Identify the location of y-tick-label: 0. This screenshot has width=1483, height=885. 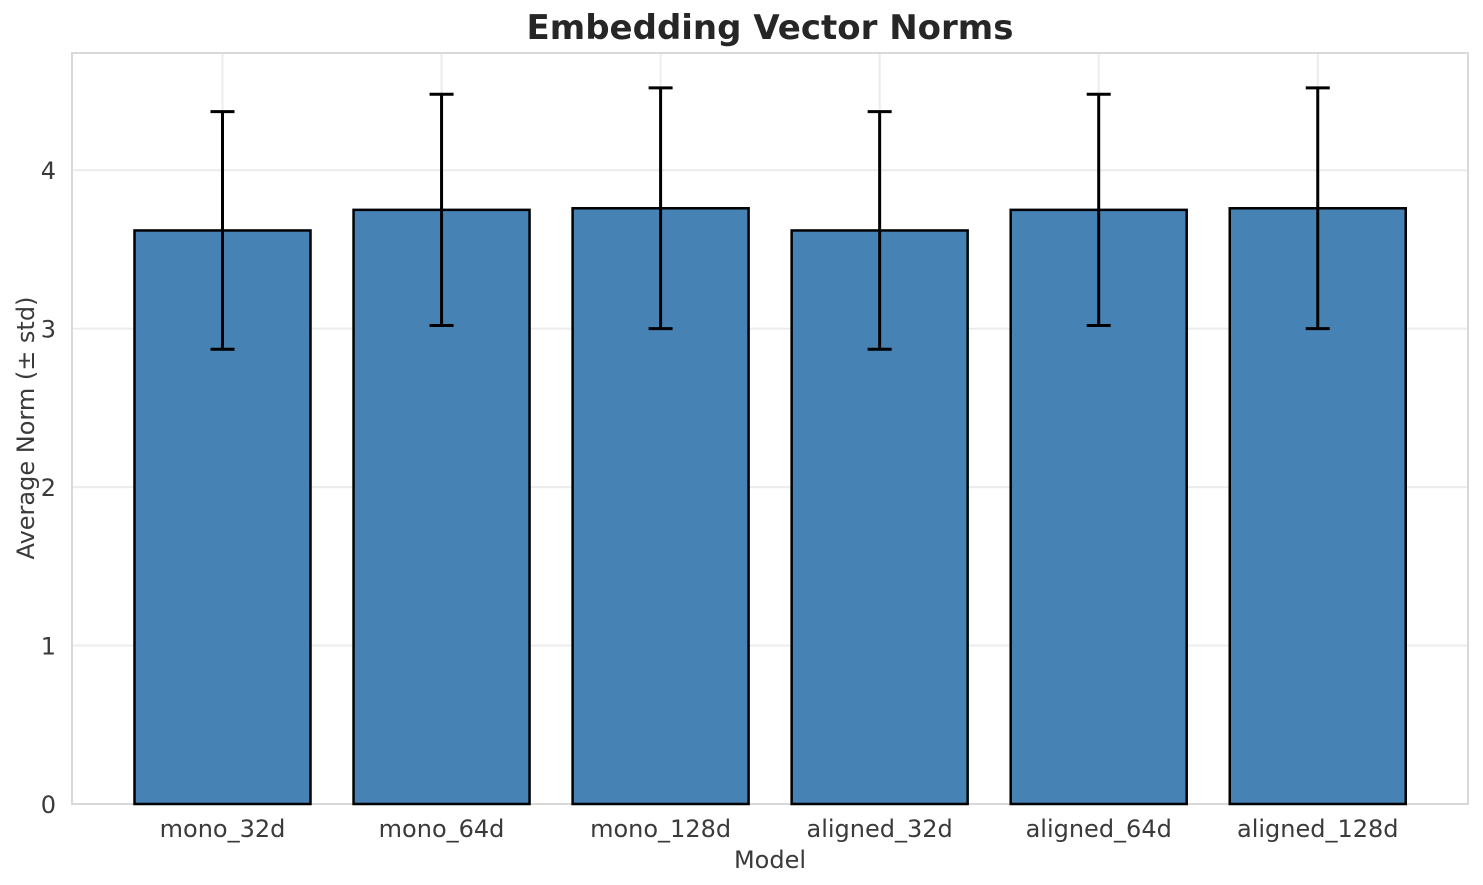
(48, 805).